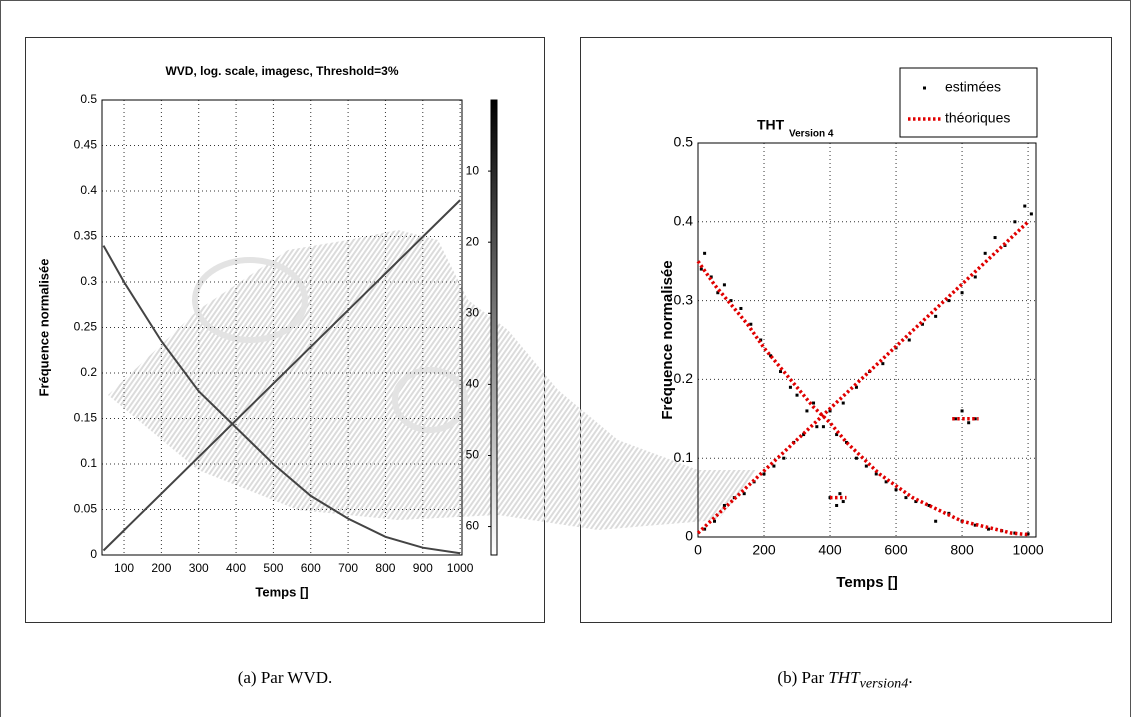  Describe the element at coordinates (968, 102) in the screenshot. I see `legend-box` at that location.